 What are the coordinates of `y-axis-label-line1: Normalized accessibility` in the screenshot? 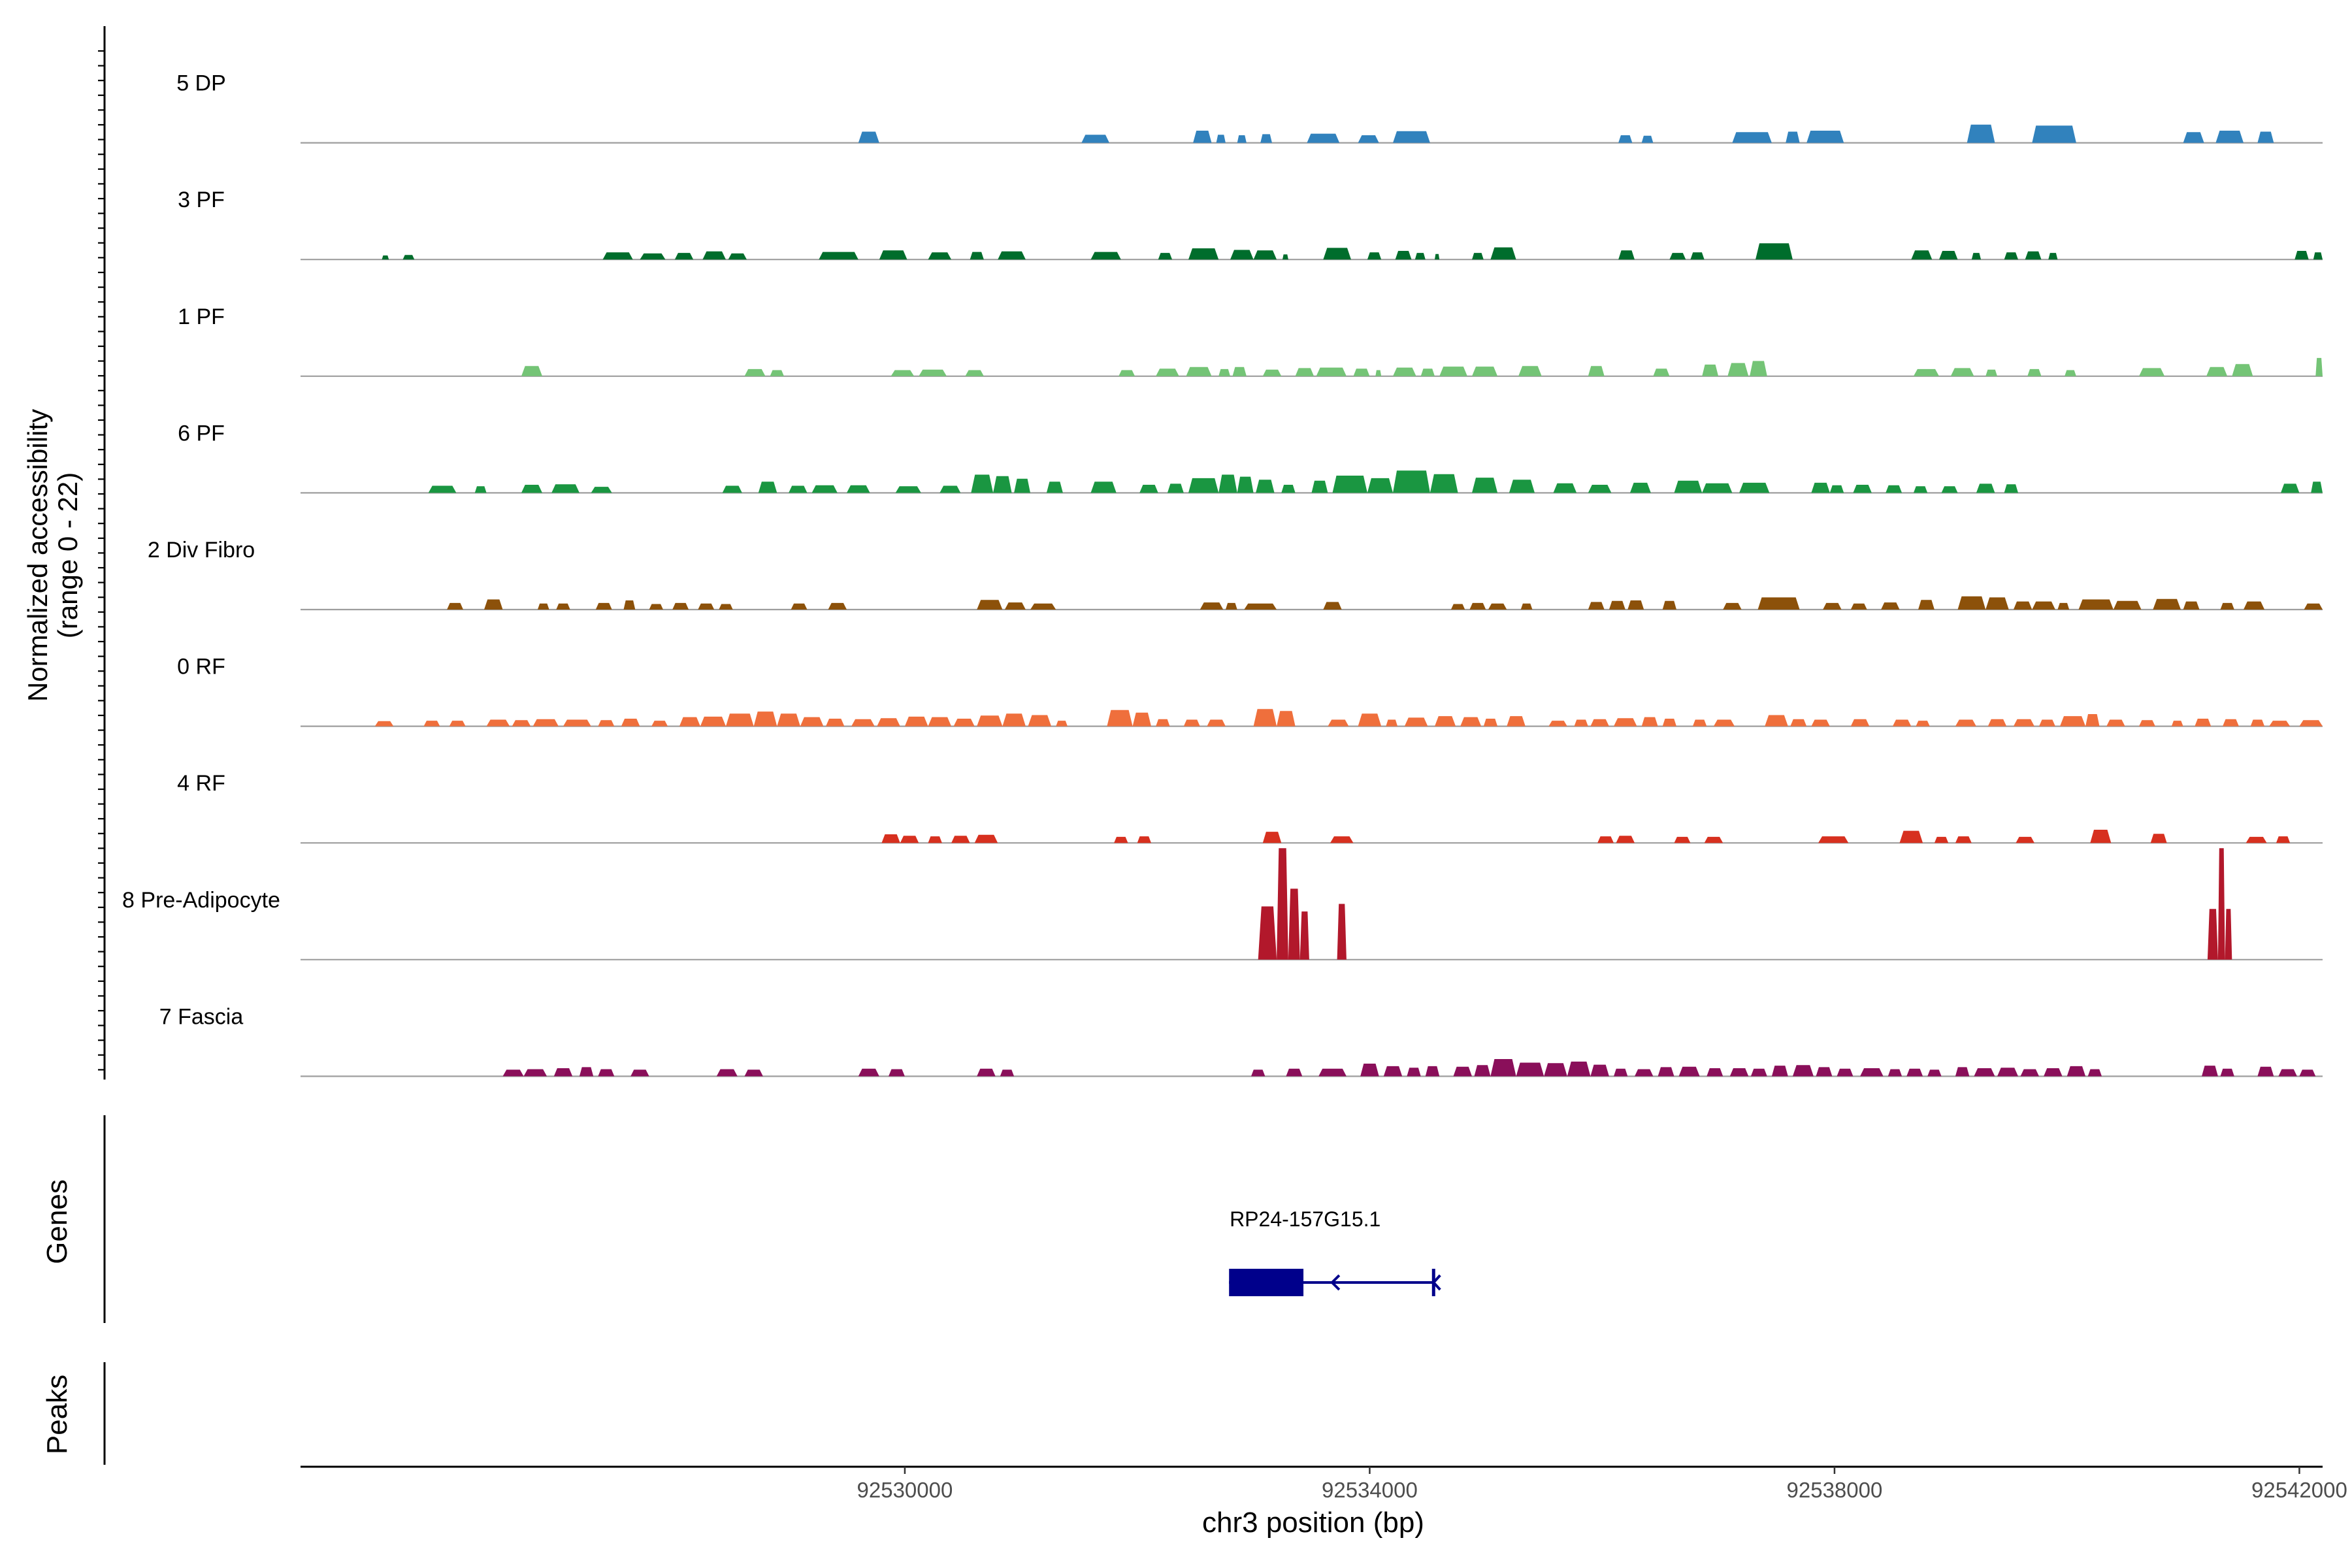 It's located at (37, 555).